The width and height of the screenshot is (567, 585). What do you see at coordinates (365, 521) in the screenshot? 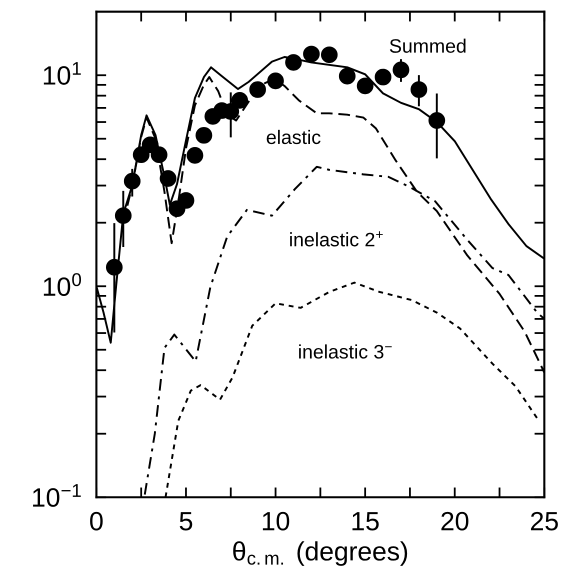
I see `x-tick-label: 15` at bounding box center [365, 521].